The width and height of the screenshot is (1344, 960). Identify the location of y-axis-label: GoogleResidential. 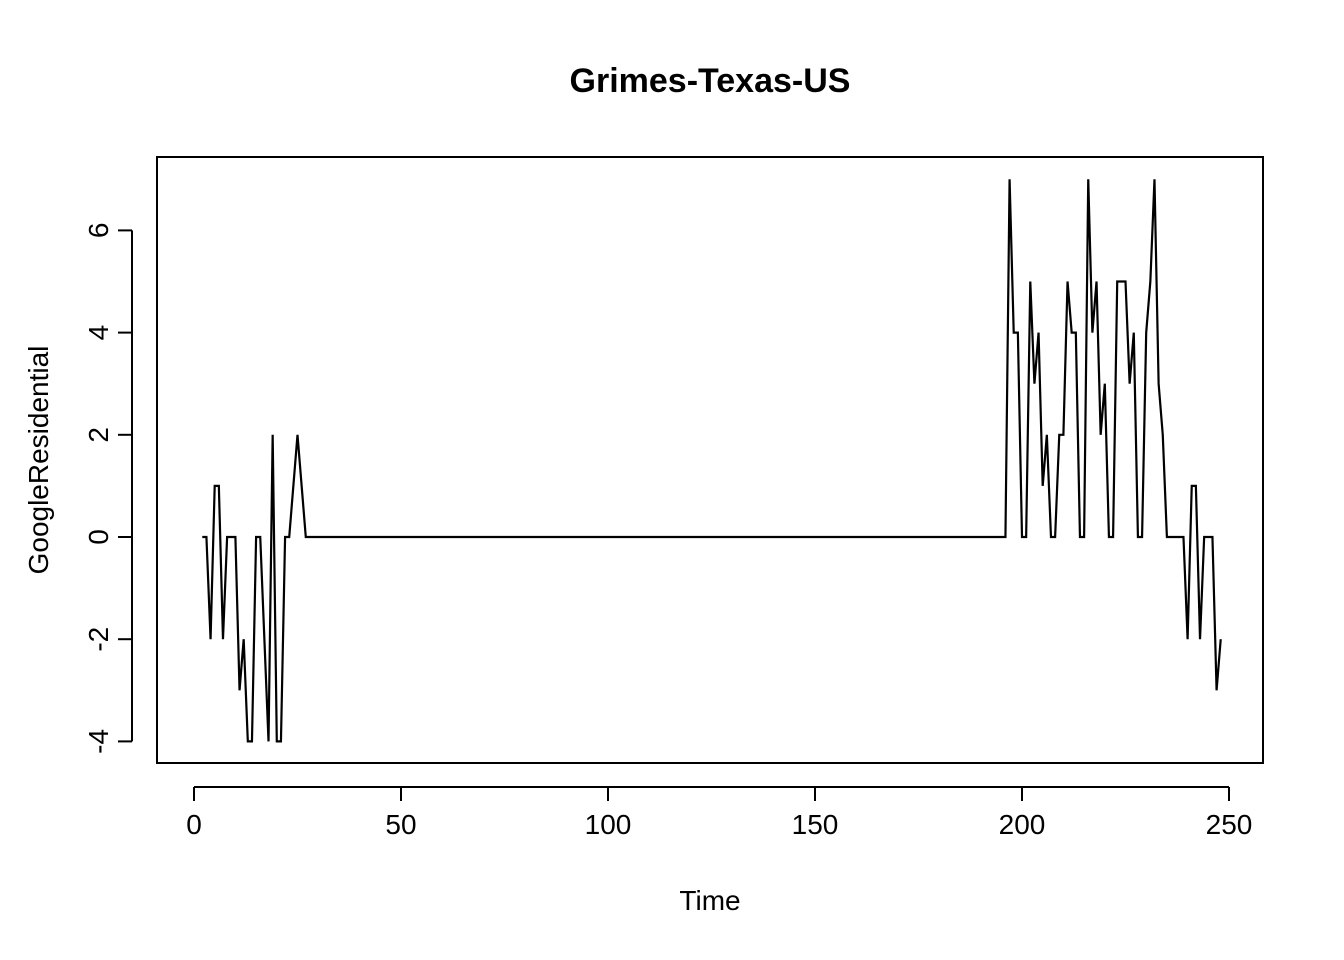
(38, 460).